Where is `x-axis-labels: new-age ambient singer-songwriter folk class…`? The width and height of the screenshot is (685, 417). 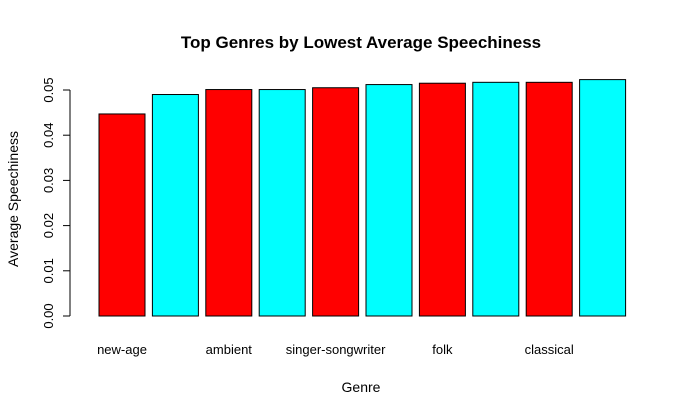
x-axis-labels: new-age ambient singer-songwriter folk class… is located at coordinates (335, 349).